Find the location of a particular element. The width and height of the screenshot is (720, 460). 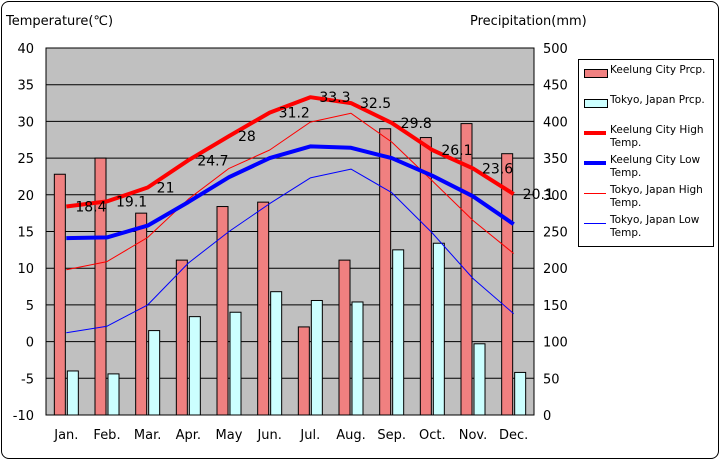

data-label: 26.1 is located at coordinates (456, 151).